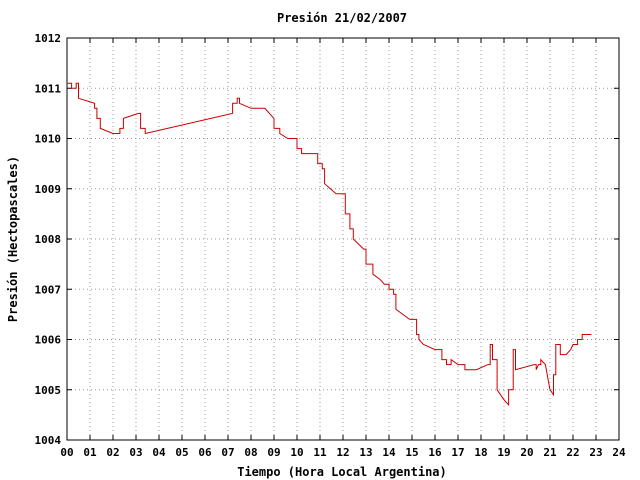 The image size is (640, 480). I want to click on x-tick-label: 21, so click(550, 452).